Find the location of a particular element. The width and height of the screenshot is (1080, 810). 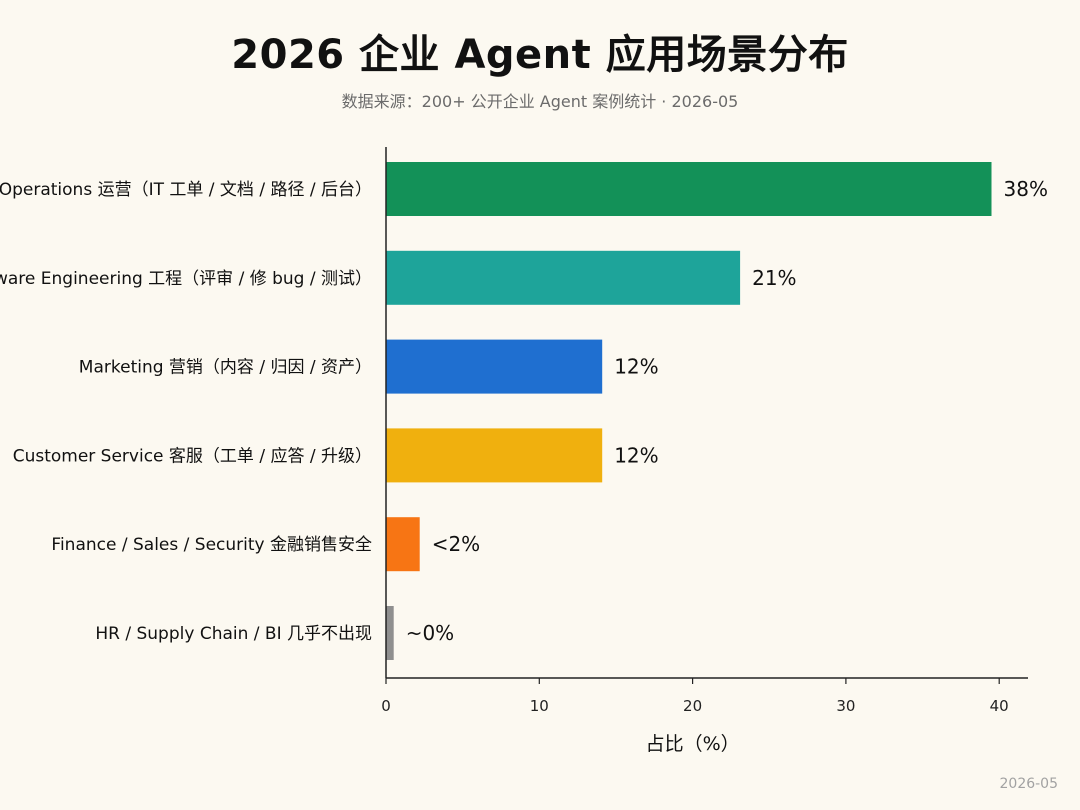

x-tick-label-1: 10 is located at coordinates (539, 706).